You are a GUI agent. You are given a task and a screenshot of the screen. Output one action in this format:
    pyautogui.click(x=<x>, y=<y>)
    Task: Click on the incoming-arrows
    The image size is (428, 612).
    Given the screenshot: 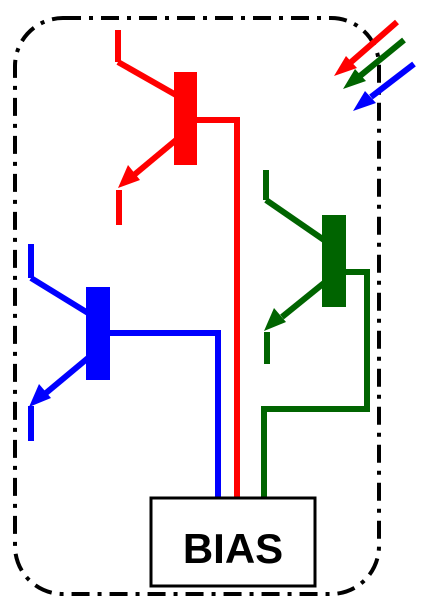 What is the action you would take?
    pyautogui.click(x=375, y=65)
    